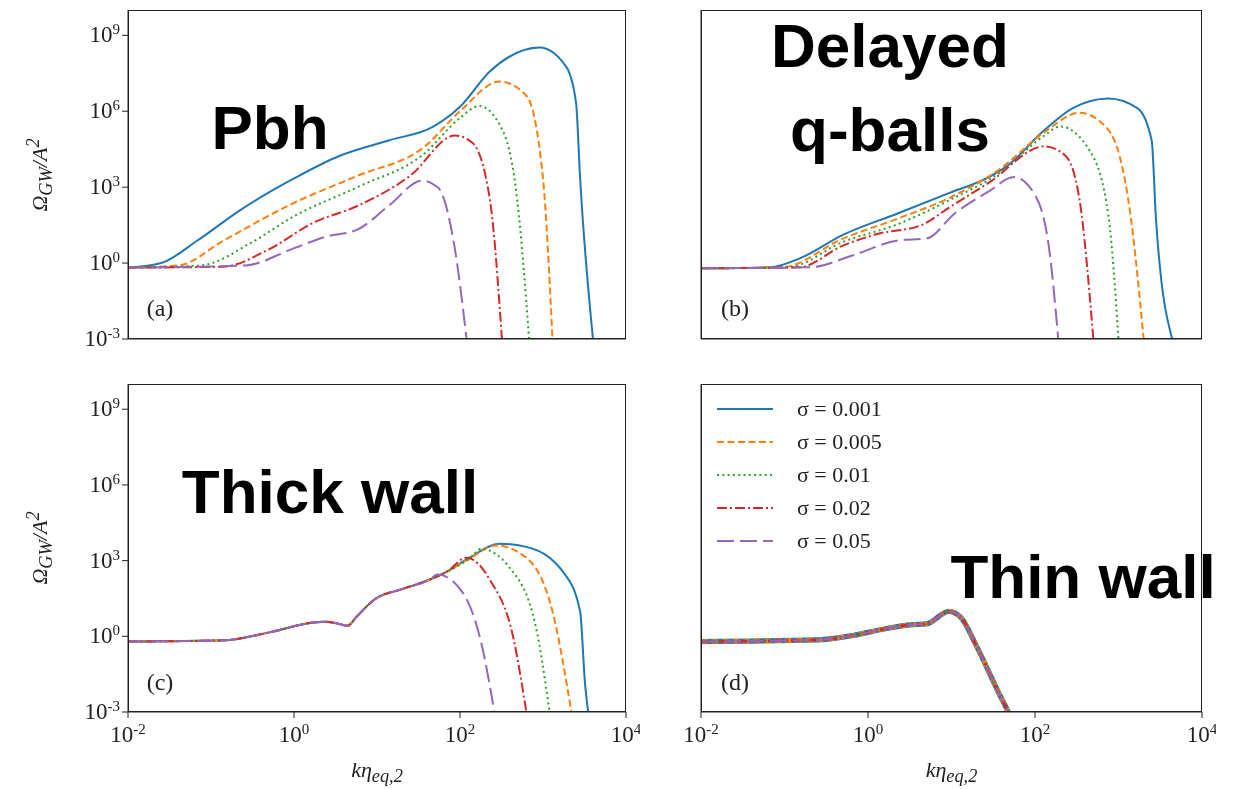  What do you see at coordinates (330, 492) in the screenshot?
I see `annotation: Thick wall` at bounding box center [330, 492].